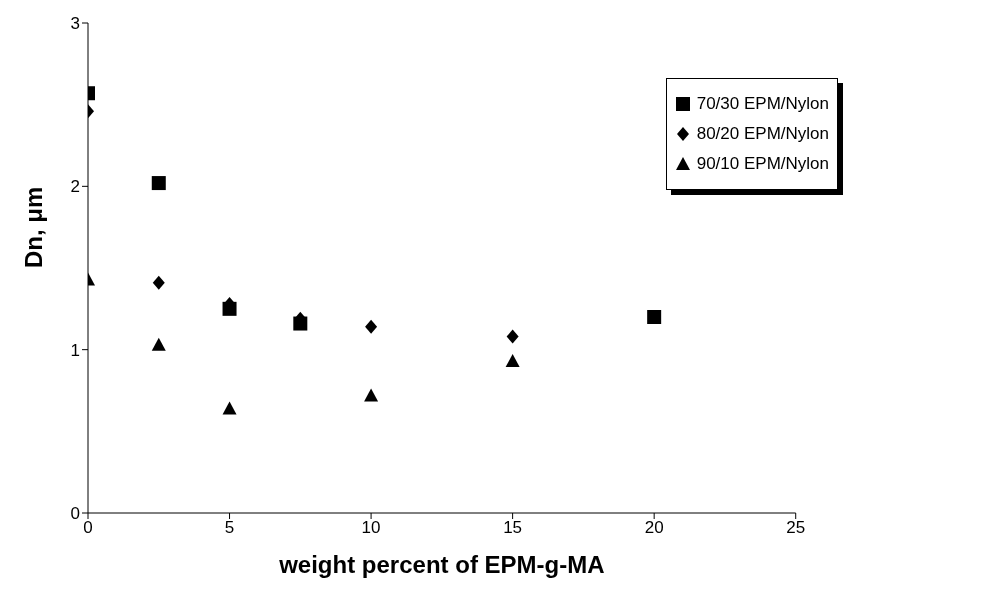 The width and height of the screenshot is (1008, 603). I want to click on y-tick-label: 0, so click(75, 514).